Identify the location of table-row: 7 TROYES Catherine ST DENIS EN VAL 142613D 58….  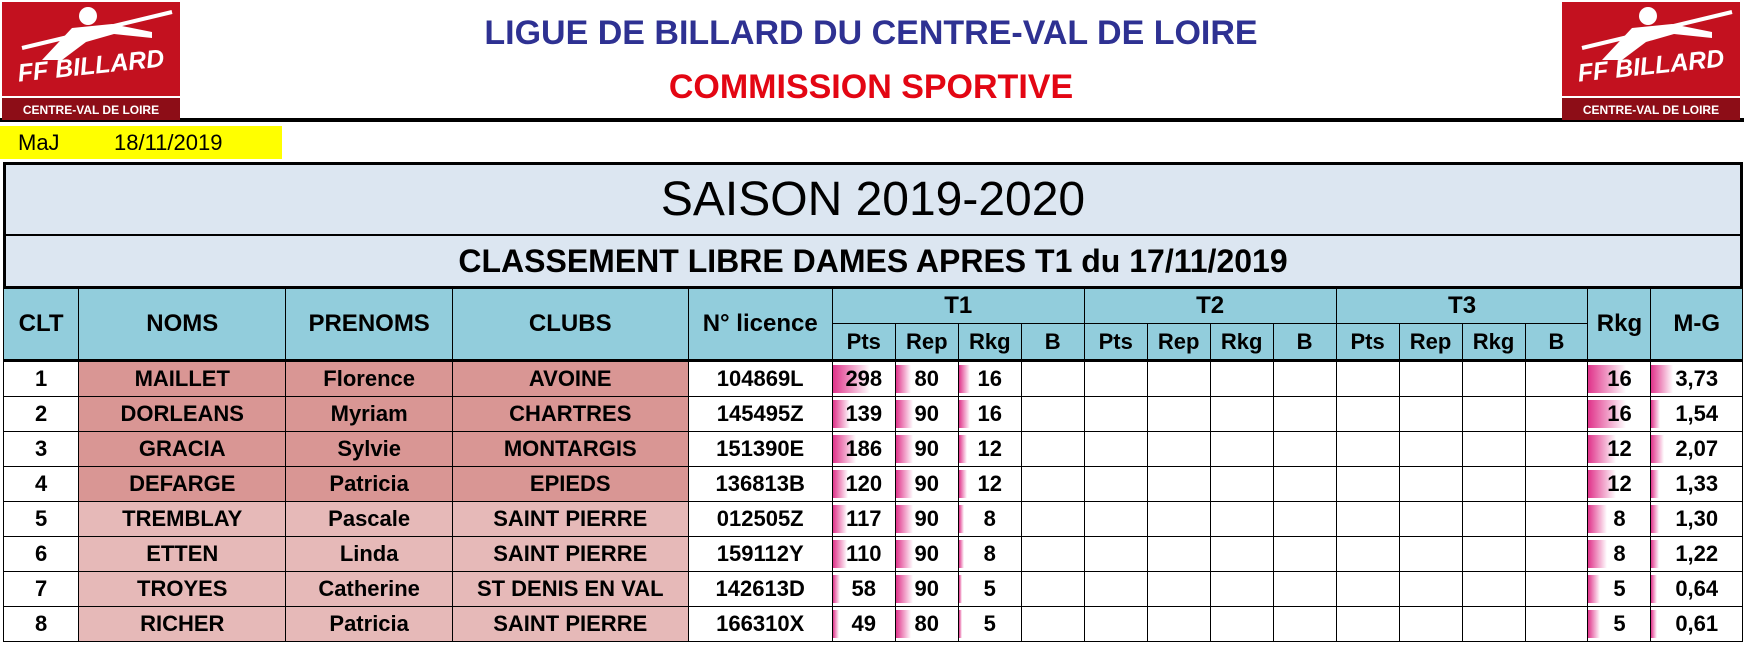
(872, 589).